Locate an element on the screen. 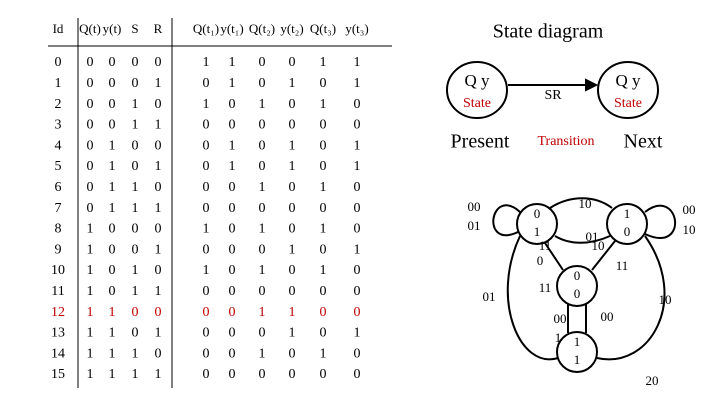  table-cell: 10 is located at coordinates (58, 270).